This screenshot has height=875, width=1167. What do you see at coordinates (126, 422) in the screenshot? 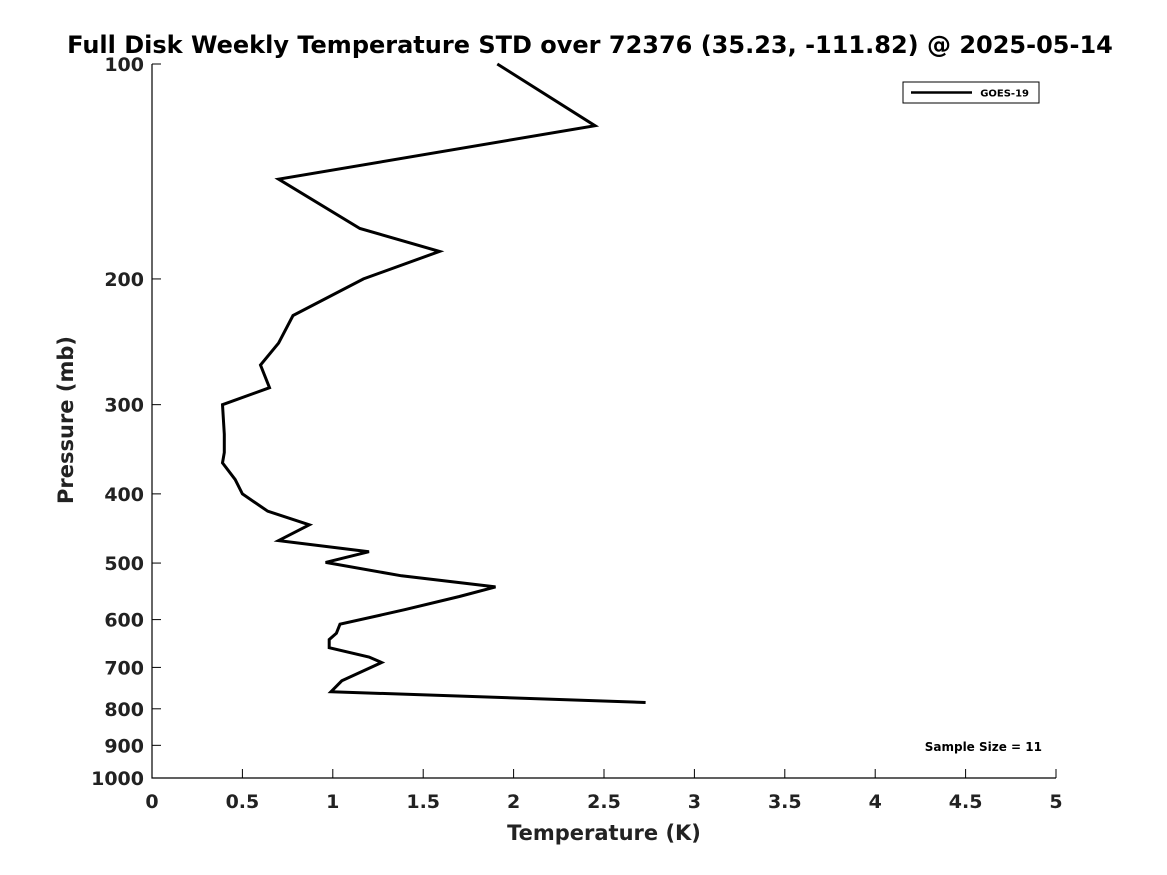
I see `y-axis-ticks: 100 200 300 400 500 600 700 800 900 1000` at bounding box center [126, 422].